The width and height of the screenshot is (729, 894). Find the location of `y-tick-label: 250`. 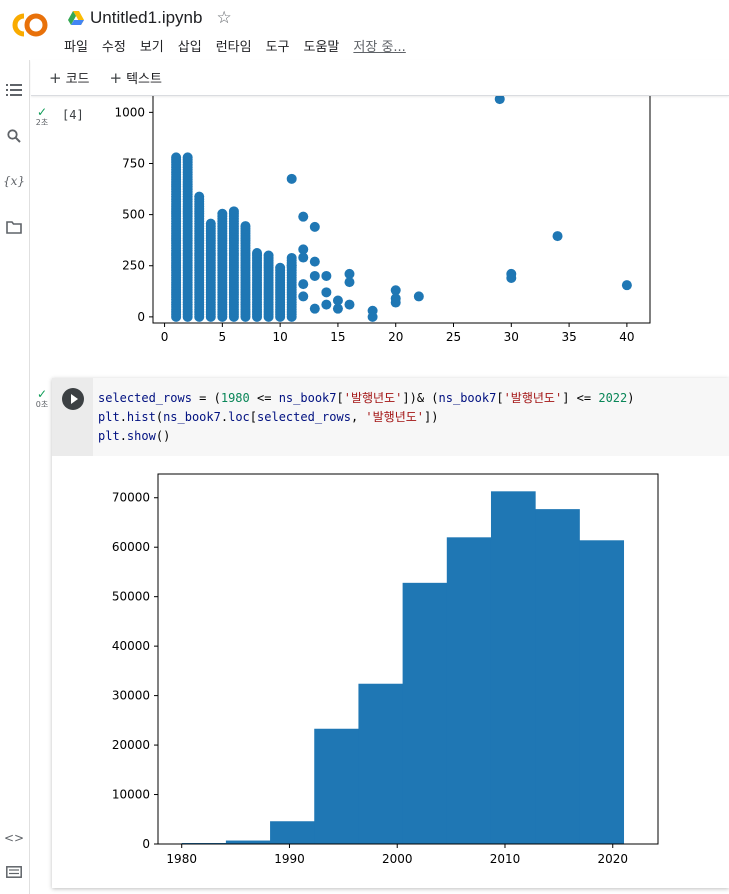

y-tick-label: 250 is located at coordinates (133, 266).